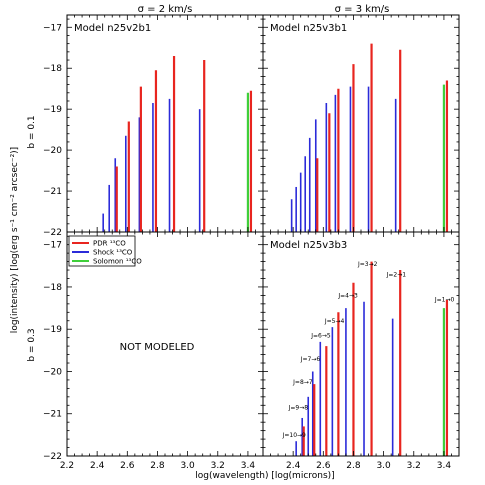  I want to click on column-titles: σ = 2 km/s σ = 3 km/s, so click(264, 9).